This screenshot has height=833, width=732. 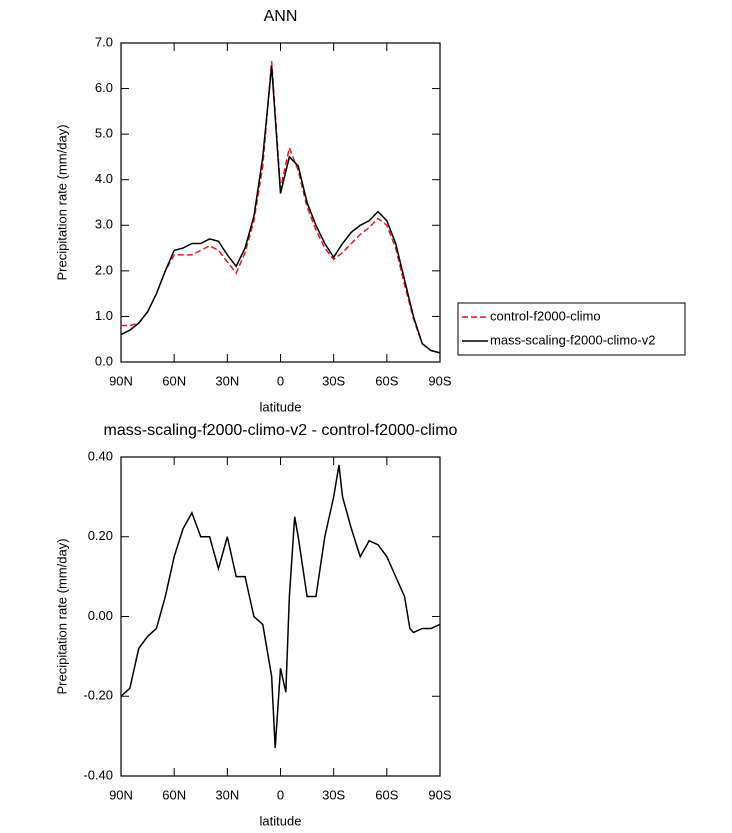 I want to click on y-tick-label: 7.0, so click(x=104, y=41).